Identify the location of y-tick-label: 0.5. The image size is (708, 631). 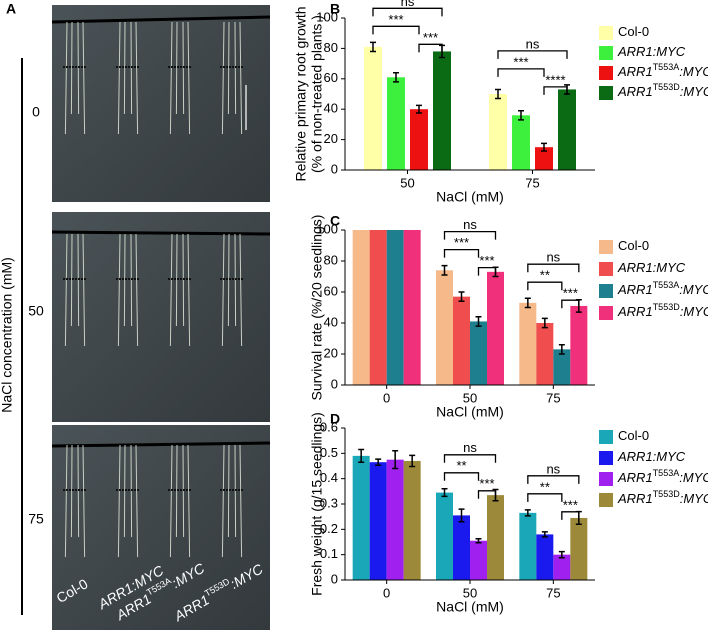
(329, 452).